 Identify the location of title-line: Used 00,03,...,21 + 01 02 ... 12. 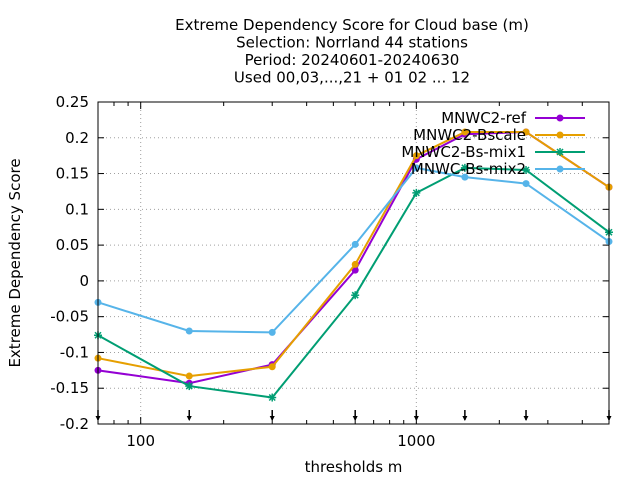
(352, 78).